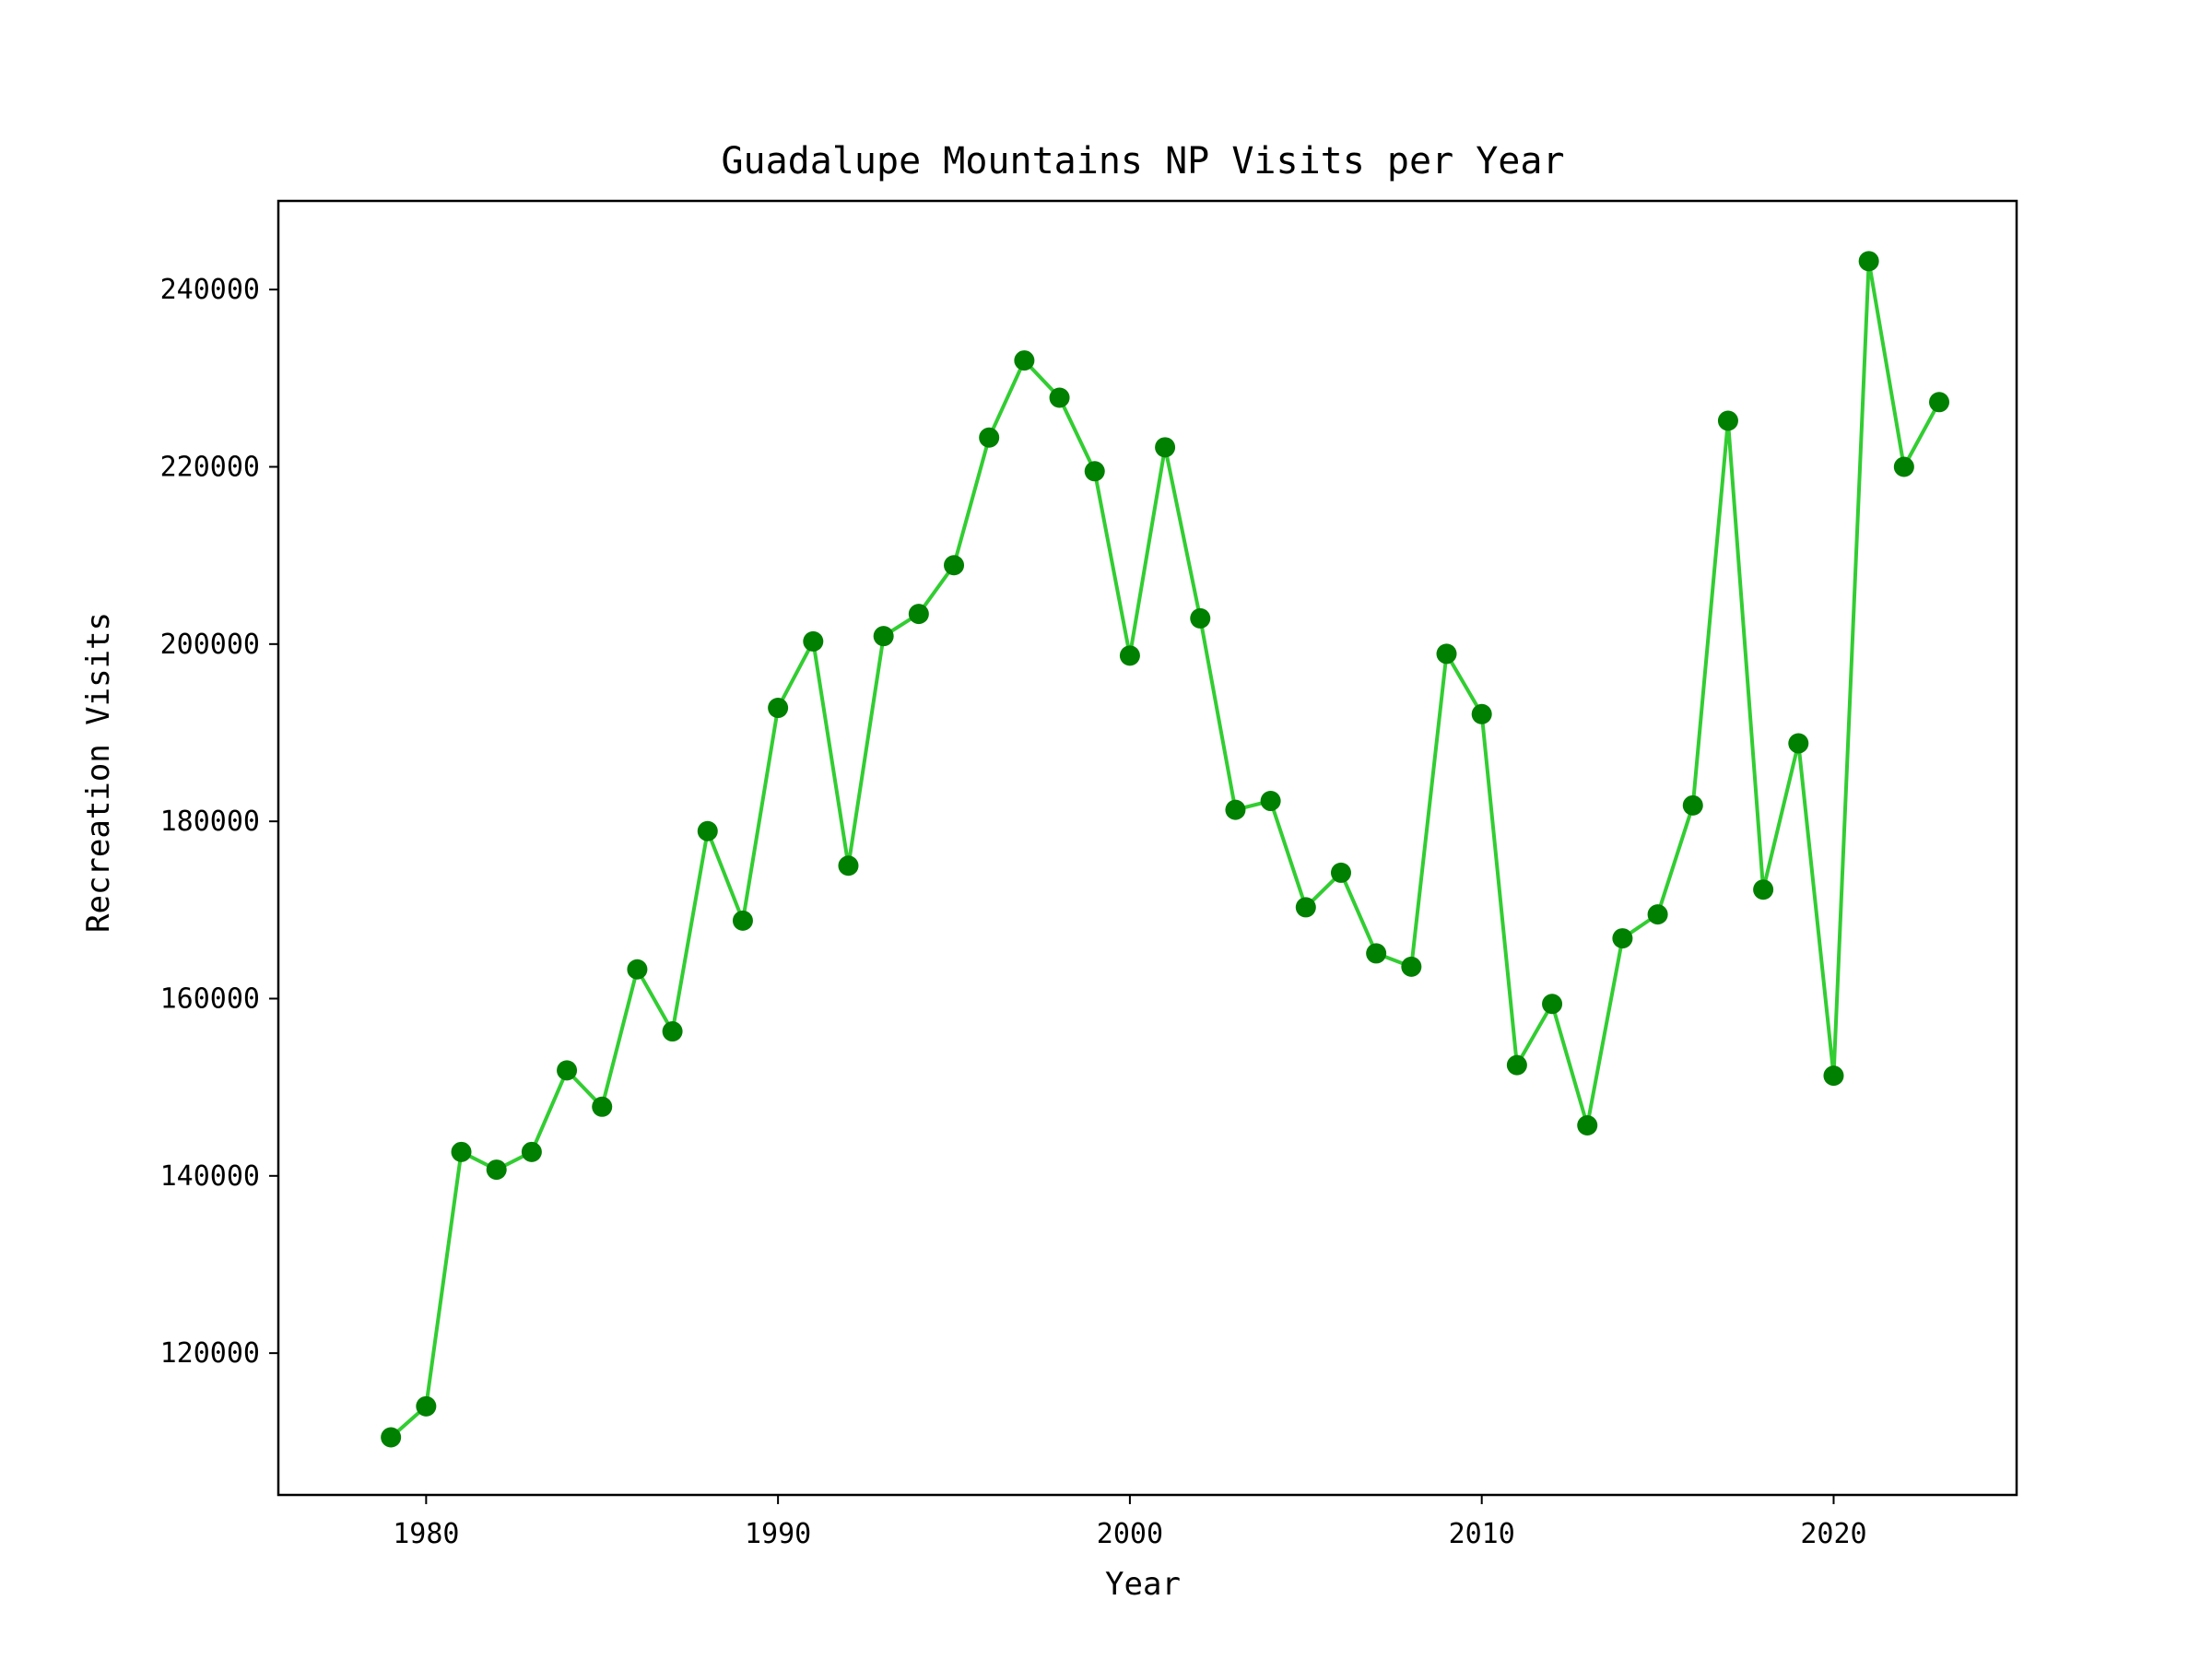  Describe the element at coordinates (210, 1353) in the screenshot. I see `y-tick-label: 120000` at that location.